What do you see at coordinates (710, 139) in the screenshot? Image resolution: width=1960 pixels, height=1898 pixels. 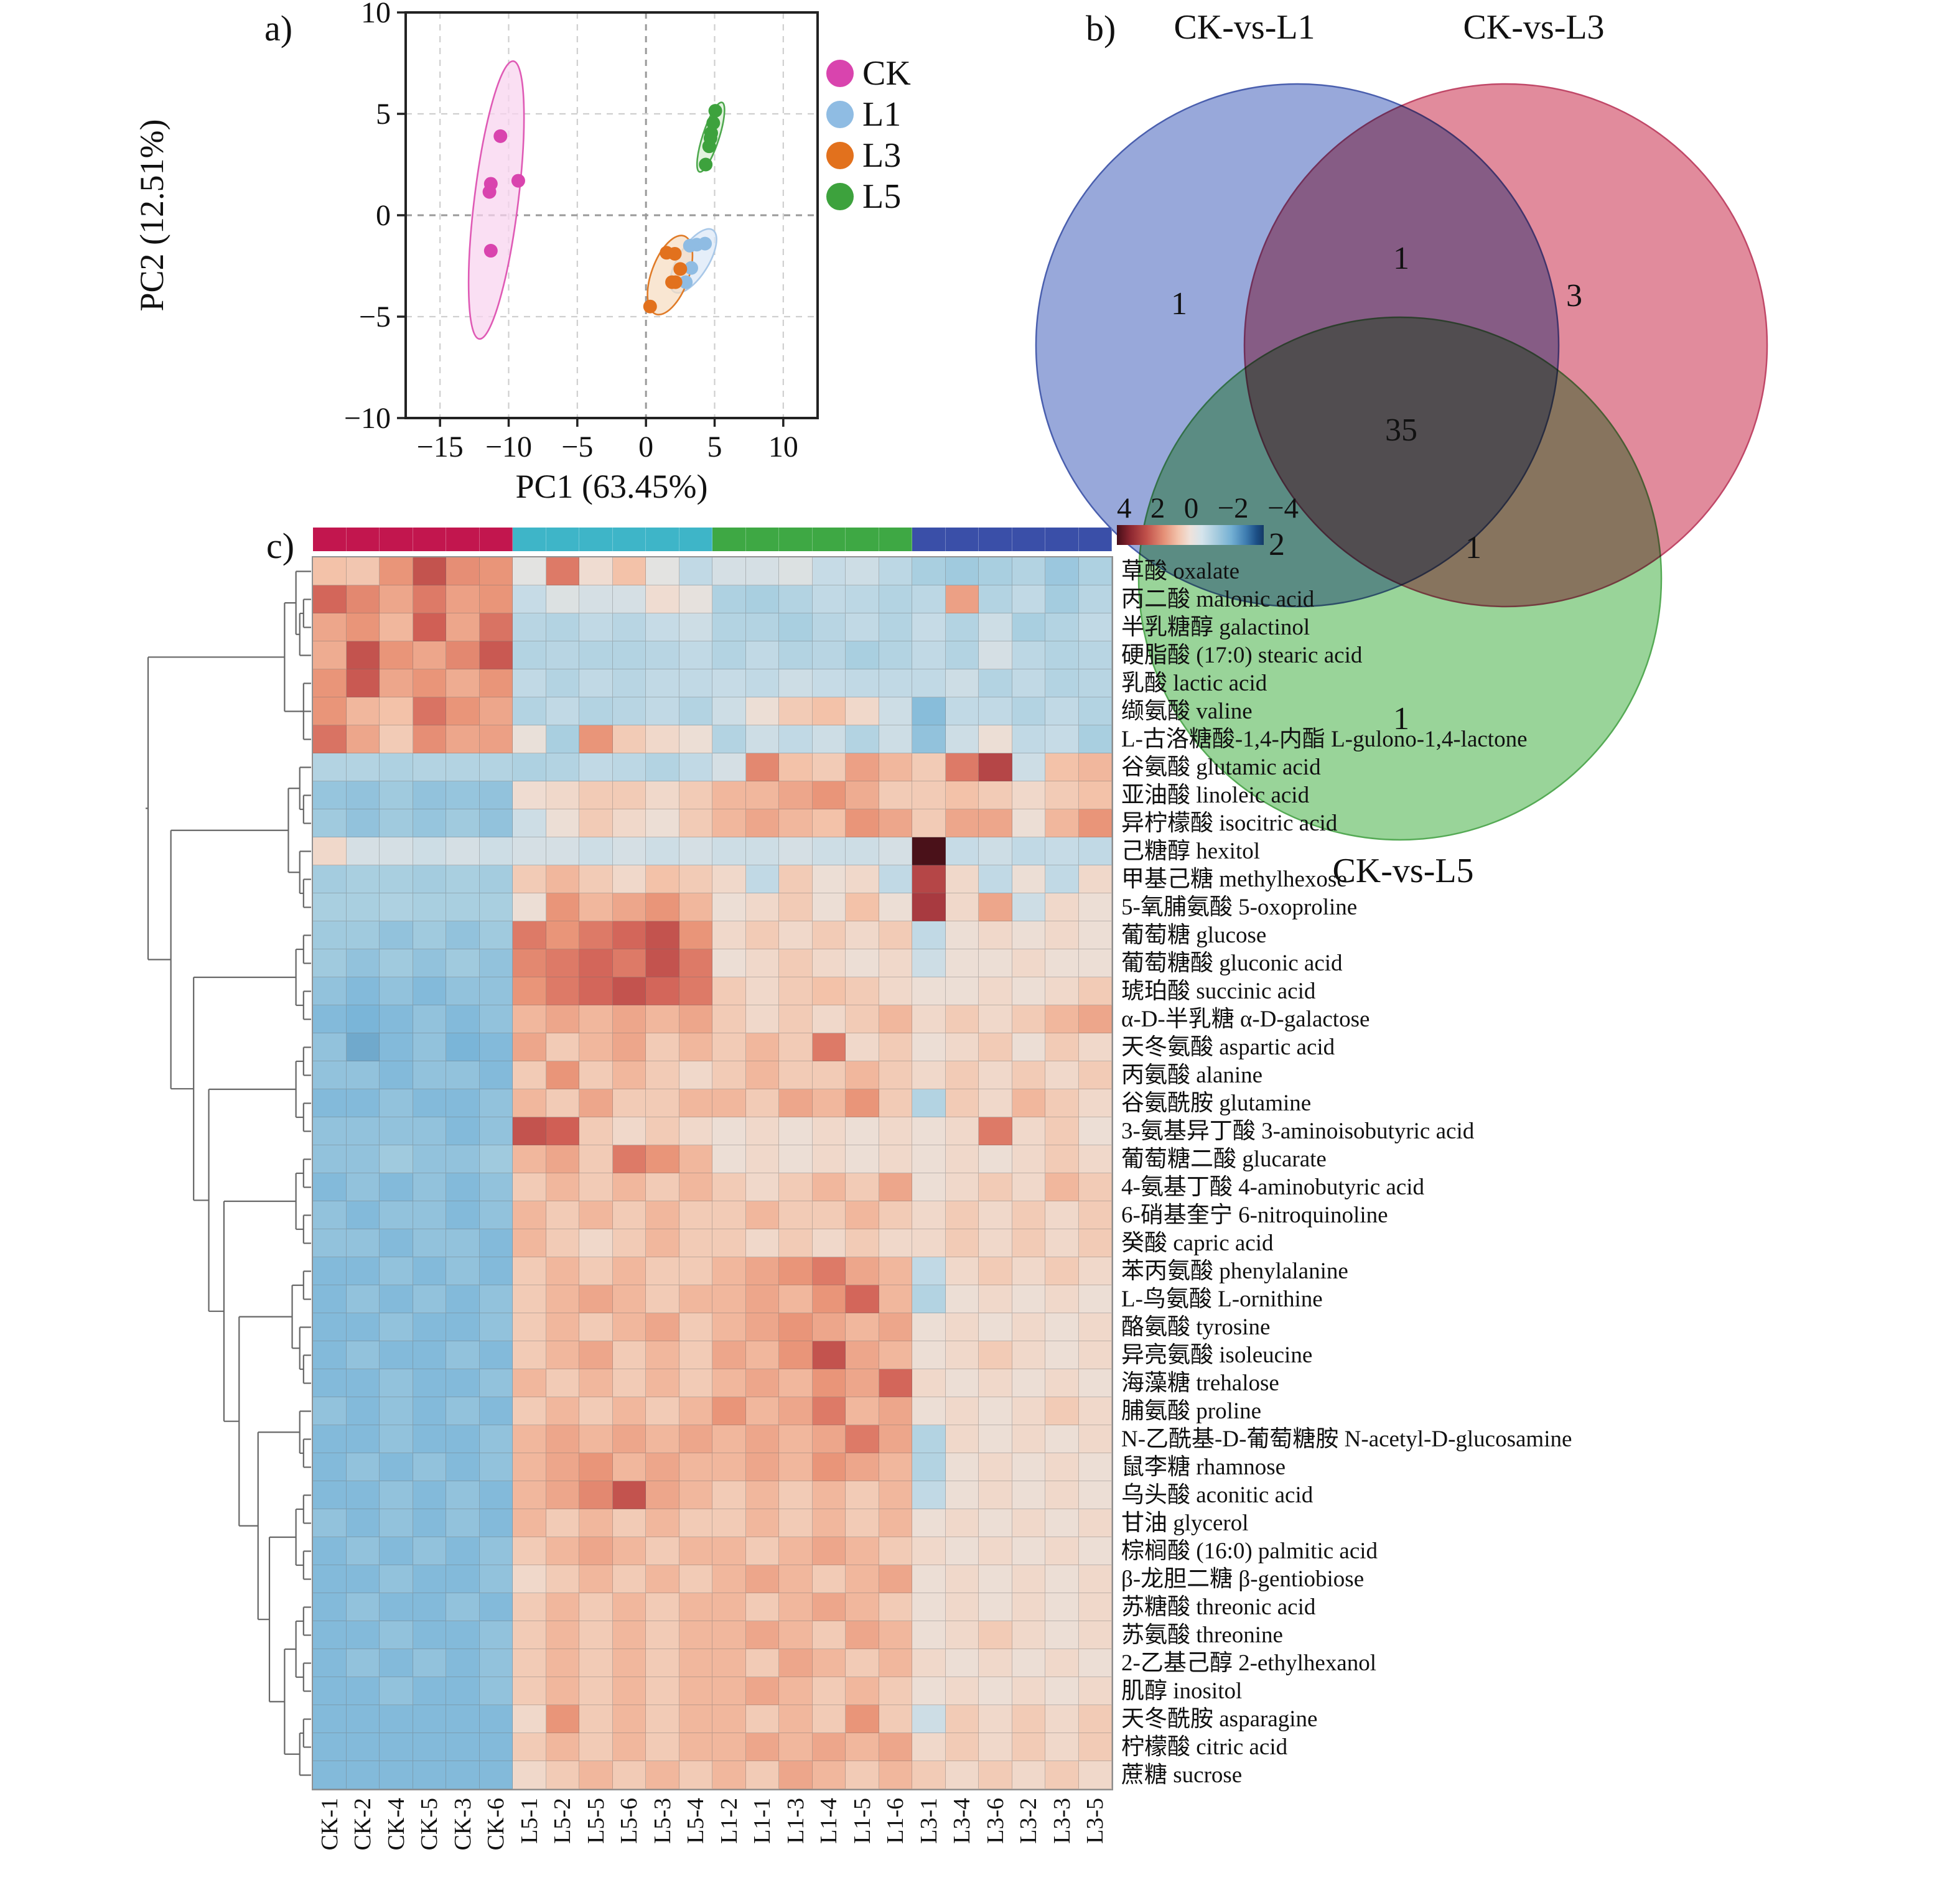 I see `data-point-L5` at bounding box center [710, 139].